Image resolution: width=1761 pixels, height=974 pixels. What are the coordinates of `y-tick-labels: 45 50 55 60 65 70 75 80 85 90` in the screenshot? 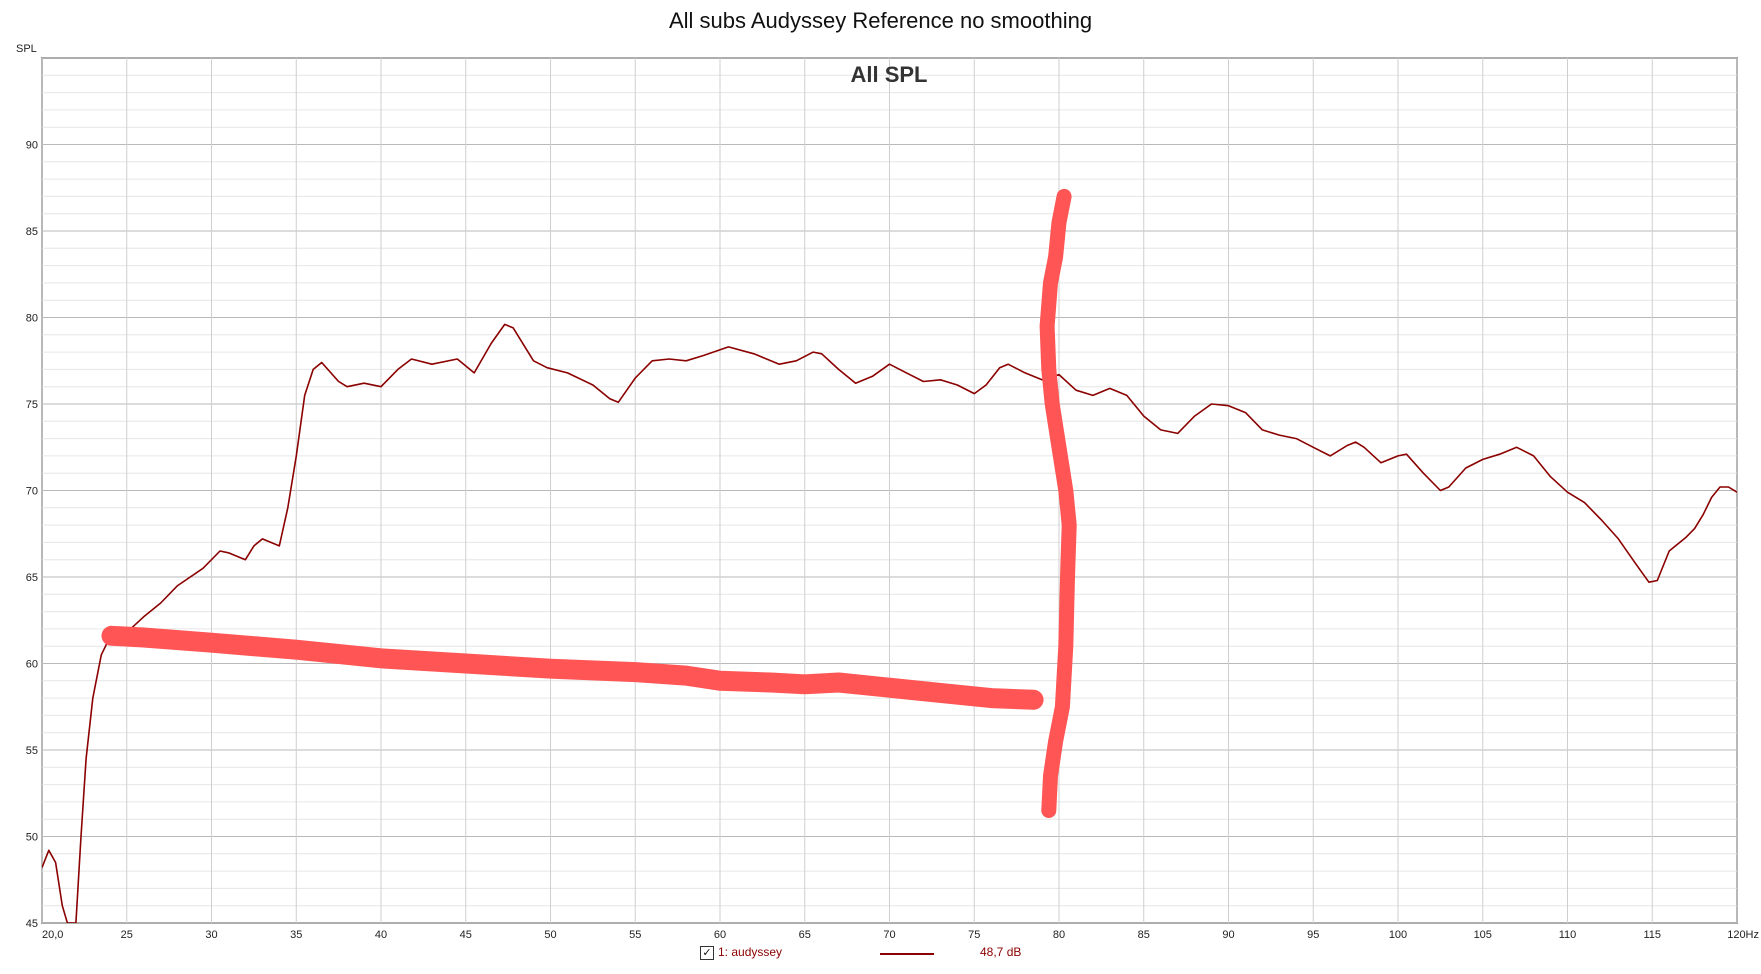 It's located at (32, 535).